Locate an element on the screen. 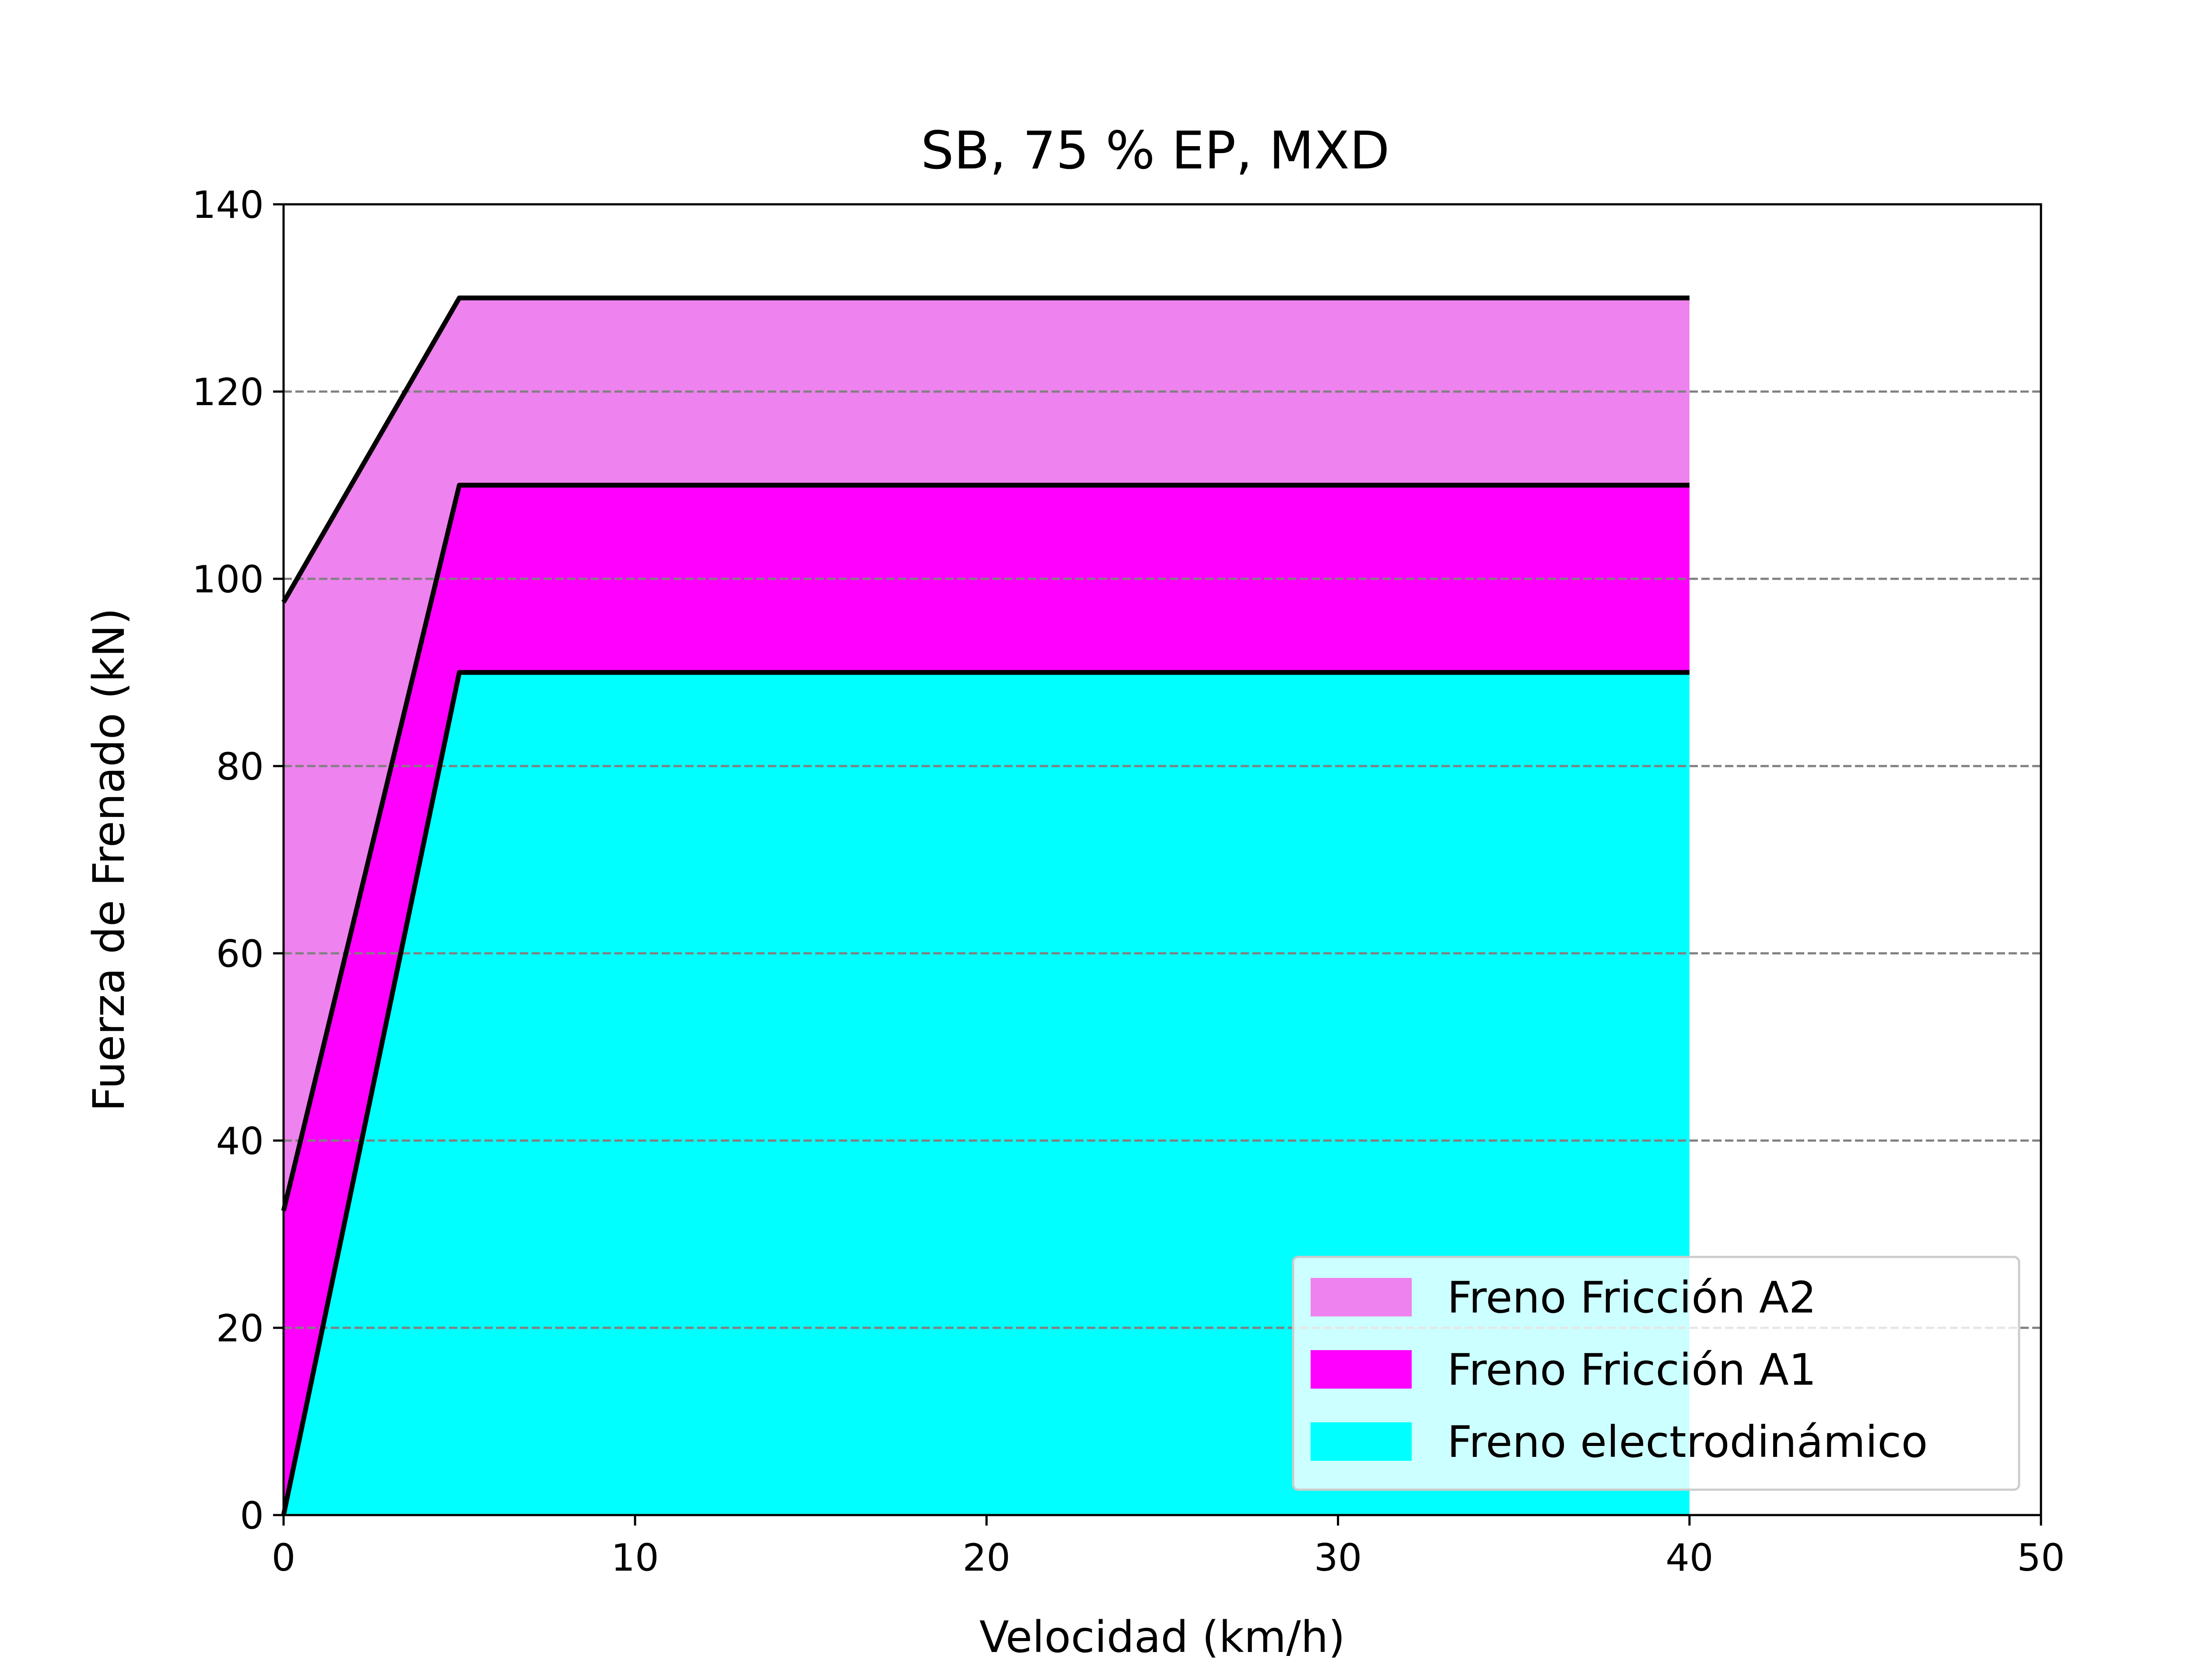  legend-swatch-freno-electrodinamico is located at coordinates (1361, 1441).